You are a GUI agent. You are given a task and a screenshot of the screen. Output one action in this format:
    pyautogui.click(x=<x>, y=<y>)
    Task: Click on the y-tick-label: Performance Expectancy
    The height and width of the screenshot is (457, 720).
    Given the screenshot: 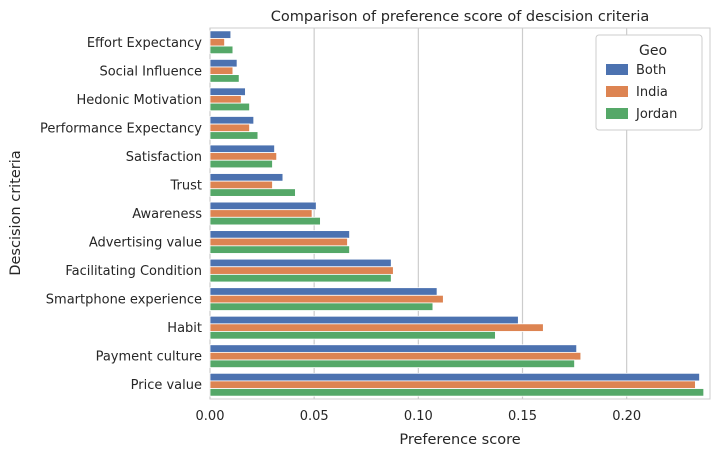 What is the action you would take?
    pyautogui.click(x=121, y=128)
    